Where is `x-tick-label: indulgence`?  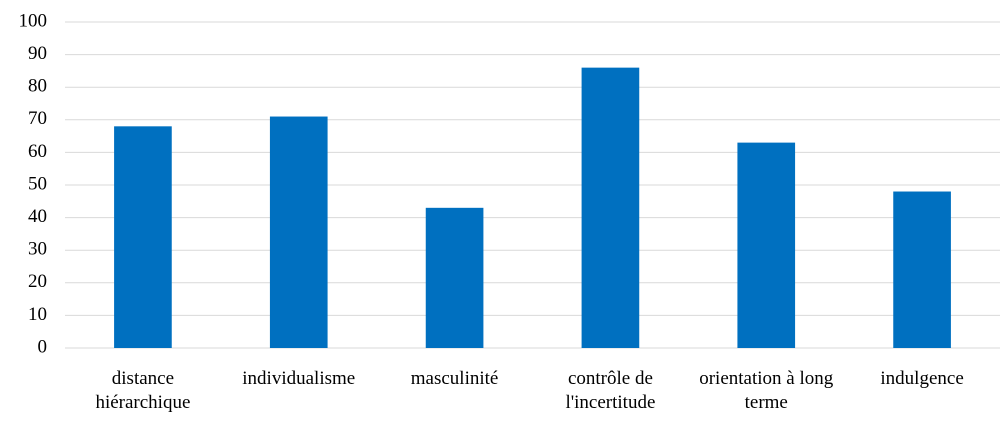
x-tick-label: indulgence is located at coordinates (922, 378).